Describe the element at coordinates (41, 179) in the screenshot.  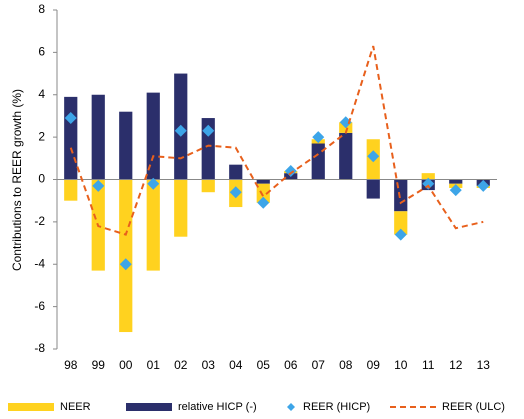
I see `y-tick-label: 0` at that location.